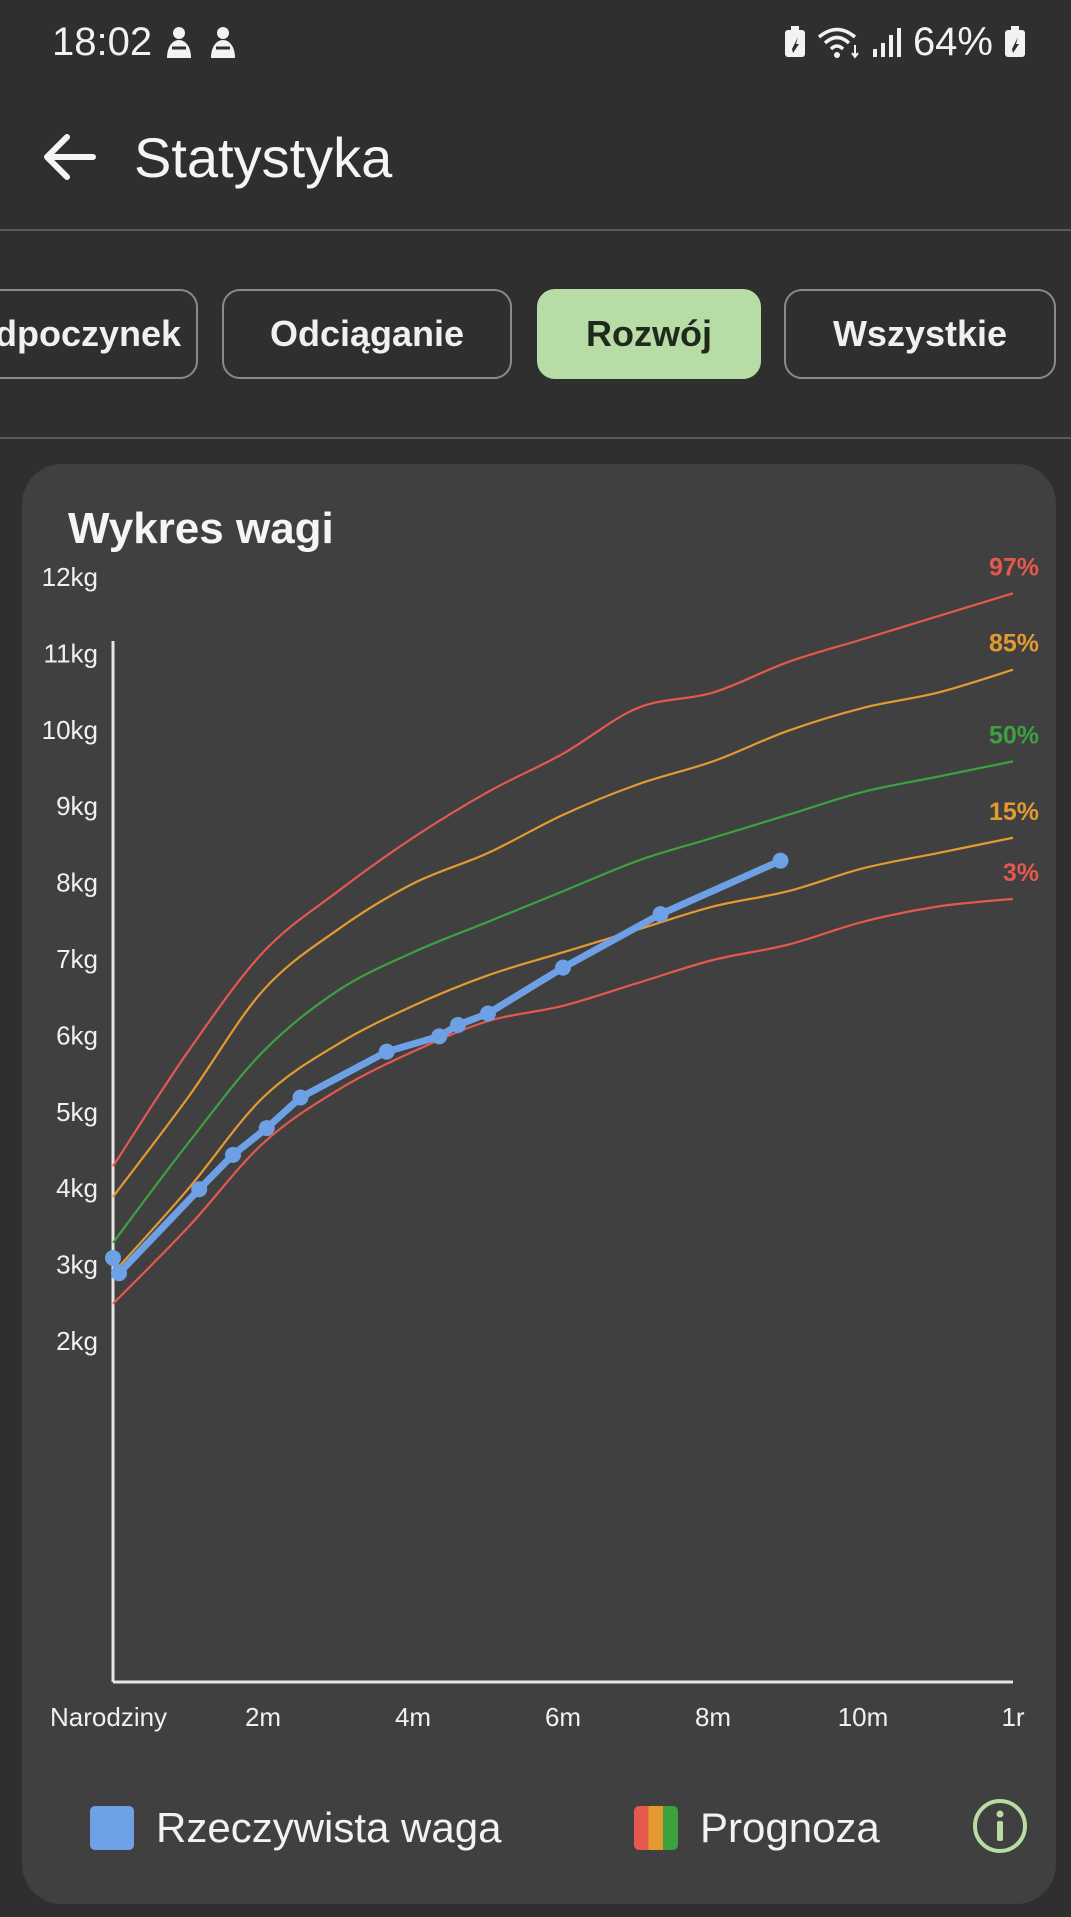  Describe the element at coordinates (201, 528) in the screenshot. I see `chart-title: Wykres wagi` at that location.